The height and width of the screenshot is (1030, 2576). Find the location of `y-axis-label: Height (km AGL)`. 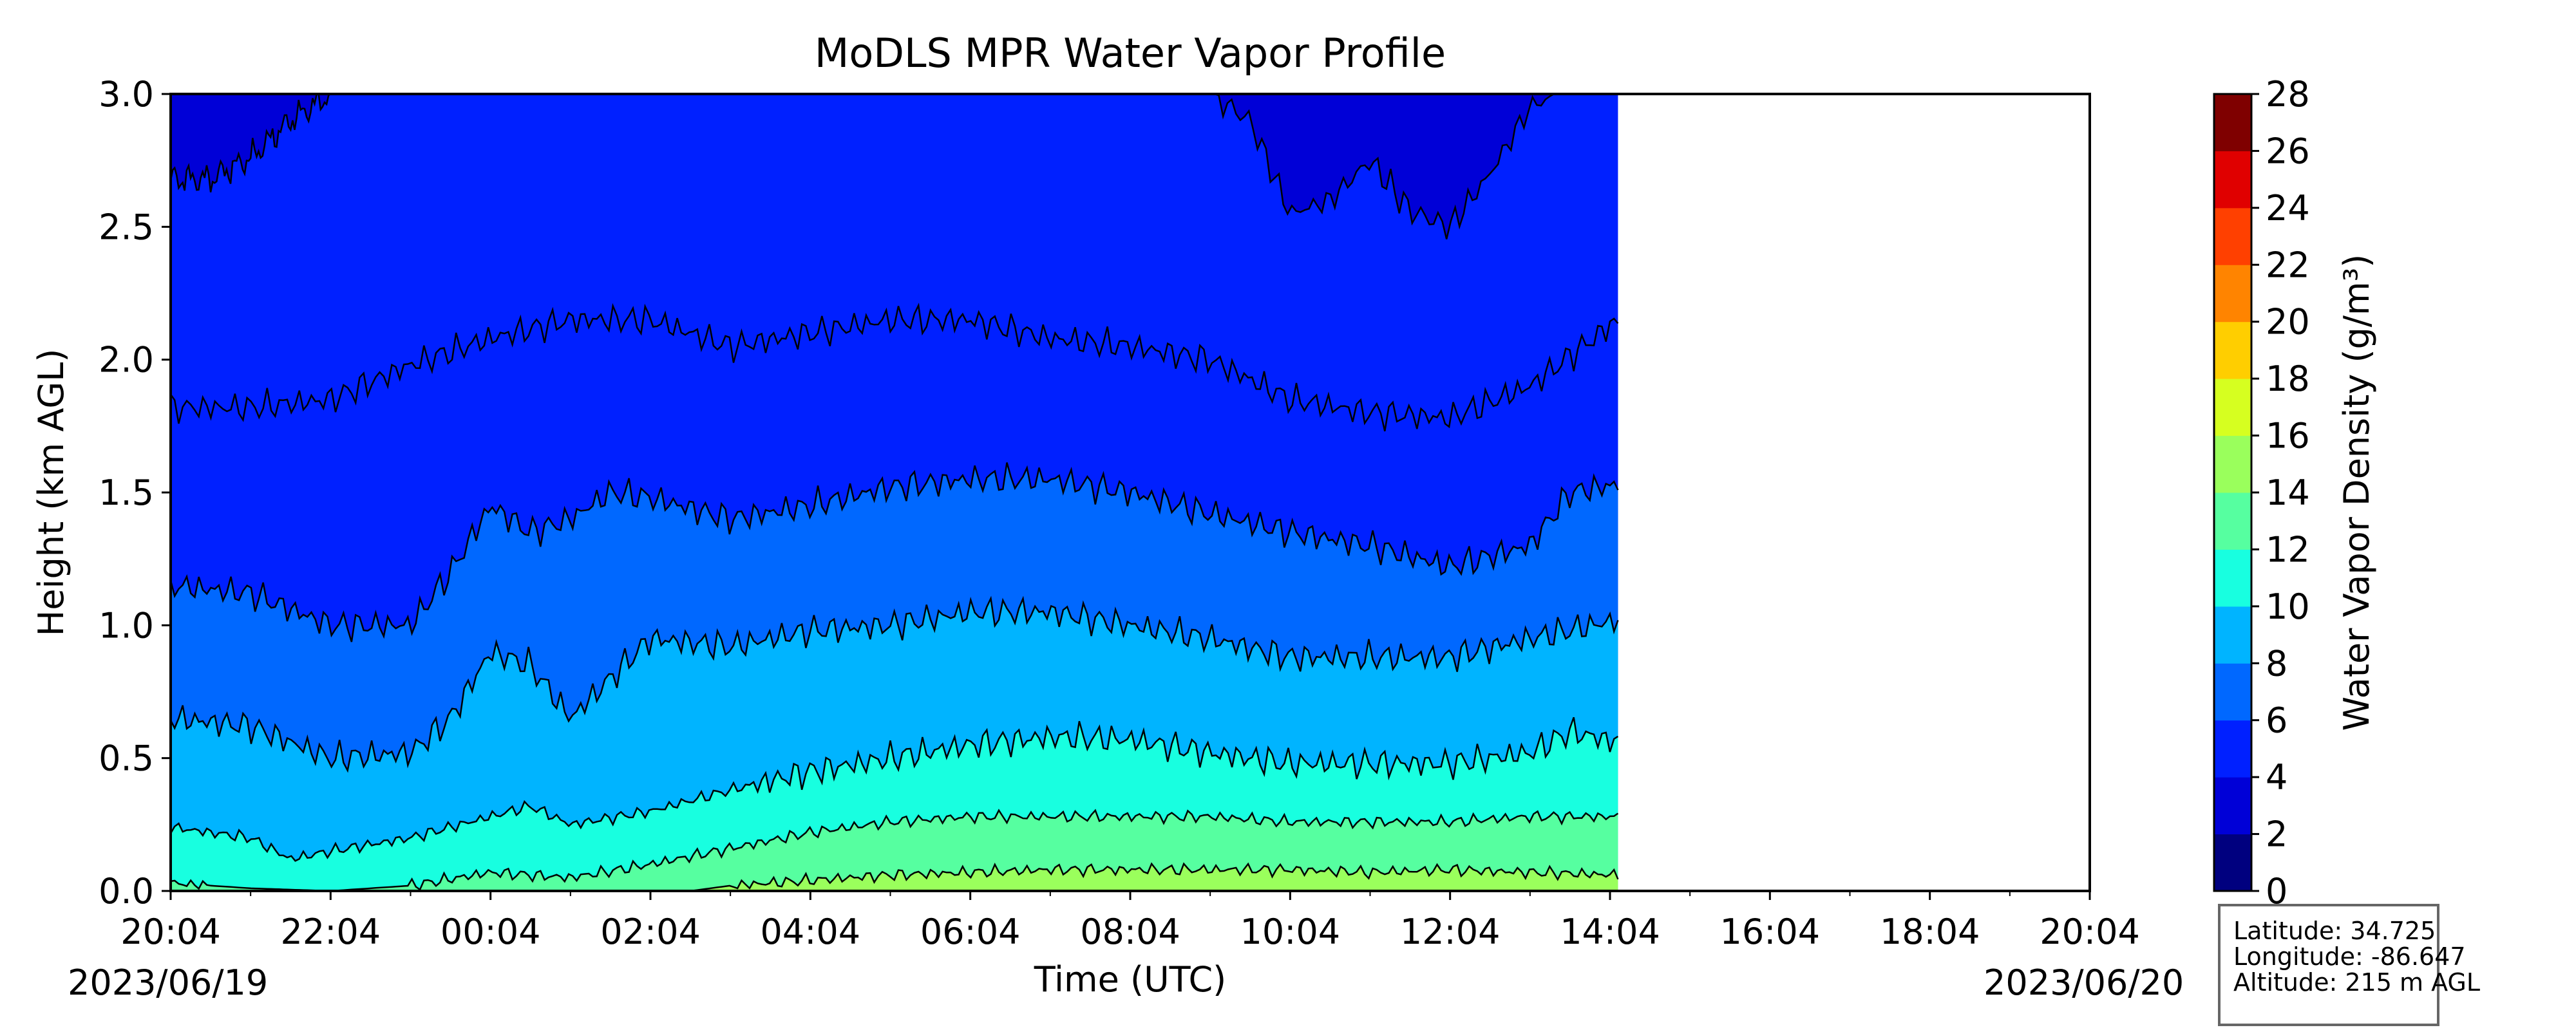

y-axis-label: Height (km AGL) is located at coordinates (51, 493).